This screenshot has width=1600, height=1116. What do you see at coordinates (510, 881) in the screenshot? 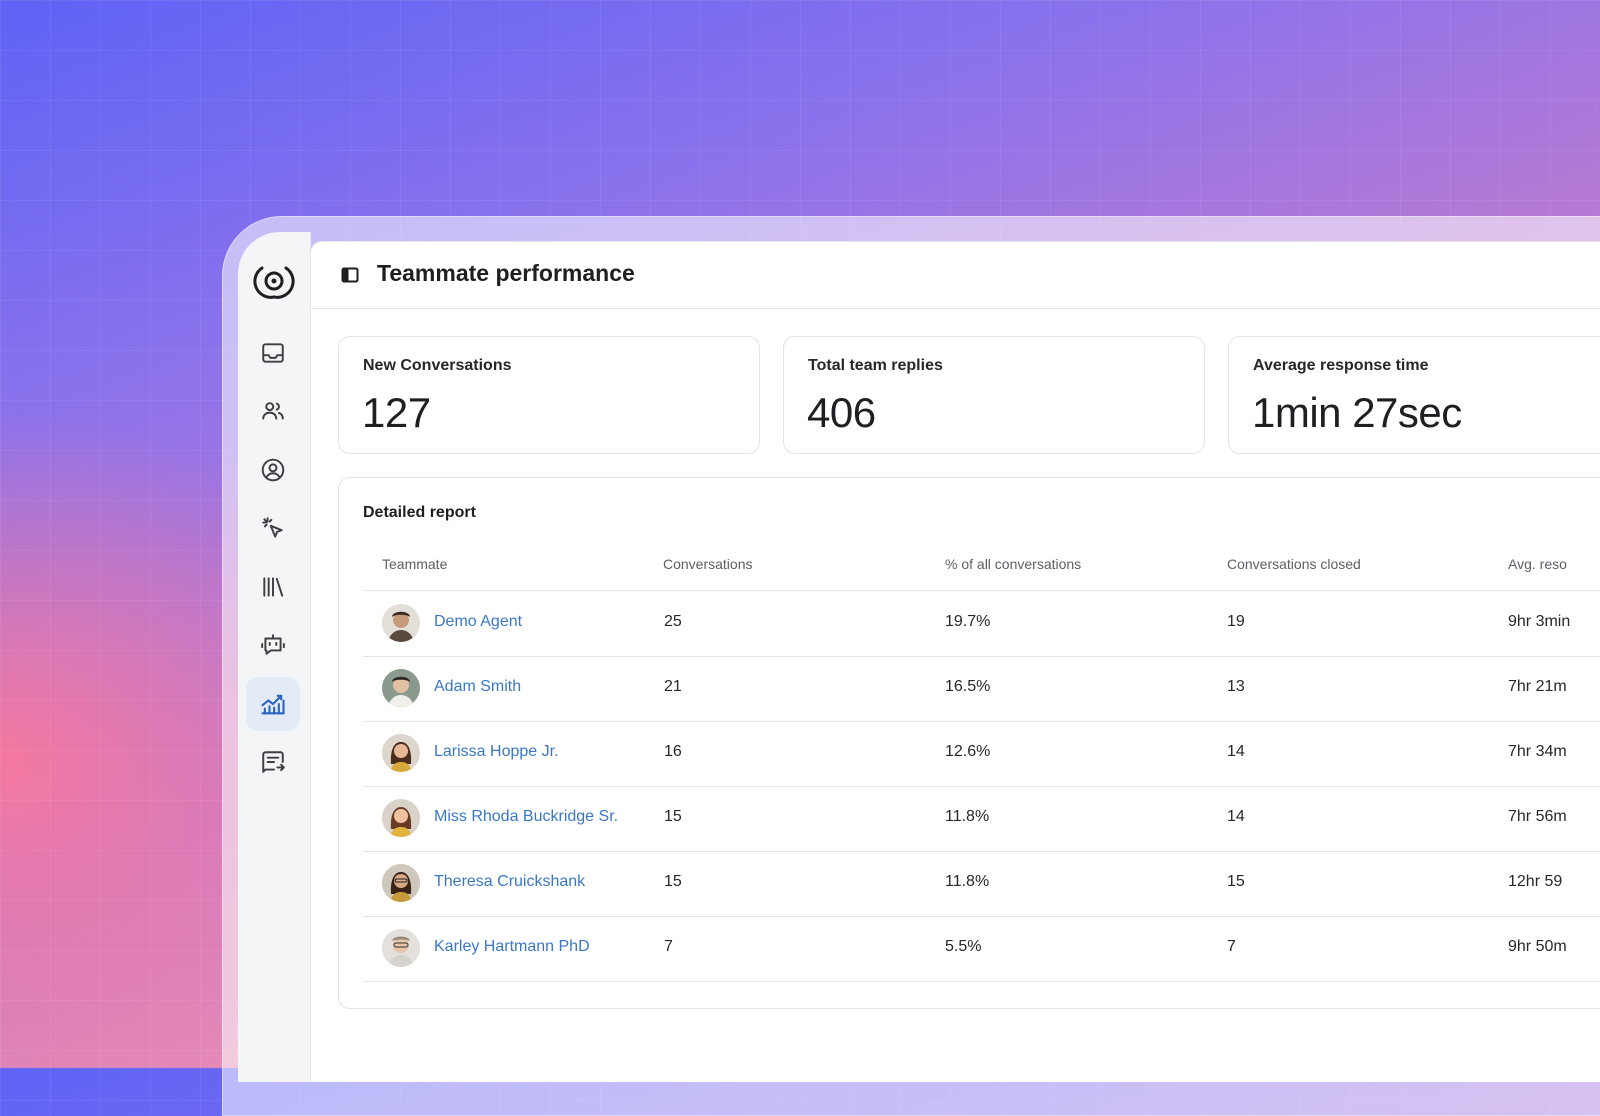
I see `teammate-link: Theresa Cruickshank` at bounding box center [510, 881].